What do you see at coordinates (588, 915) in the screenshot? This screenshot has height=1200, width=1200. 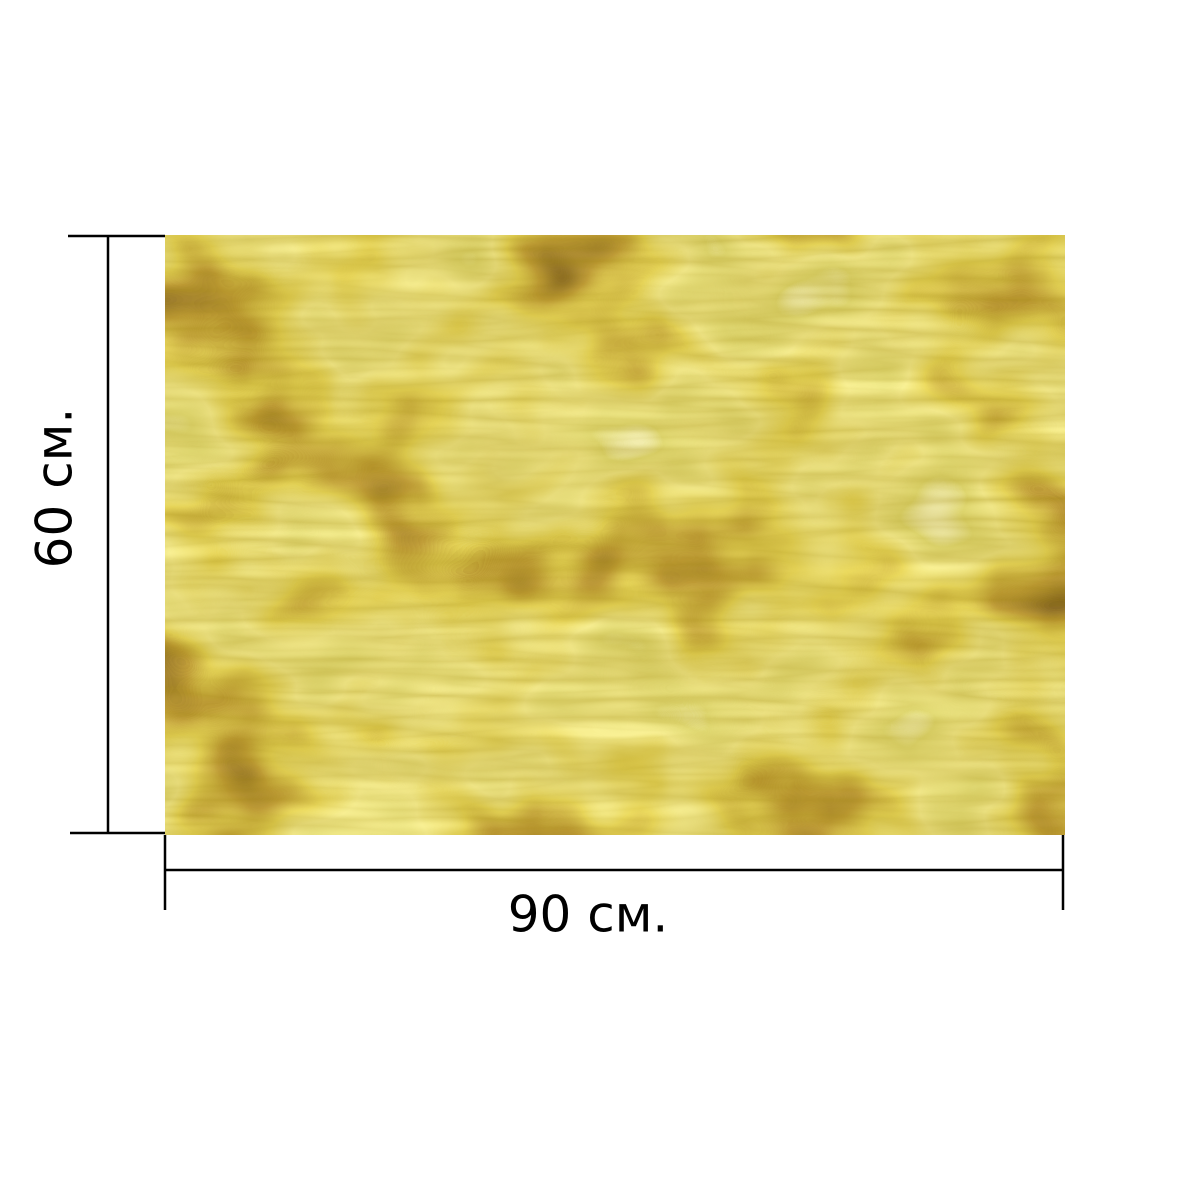 I see `width-label: 90 см.` at bounding box center [588, 915].